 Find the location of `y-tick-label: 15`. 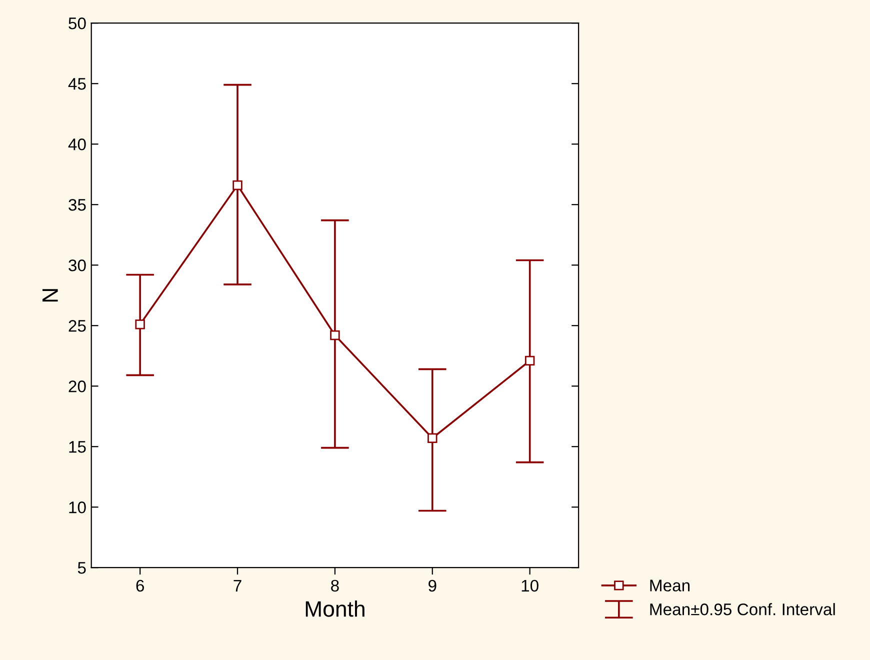

y-tick-label: 15 is located at coordinates (77, 447).